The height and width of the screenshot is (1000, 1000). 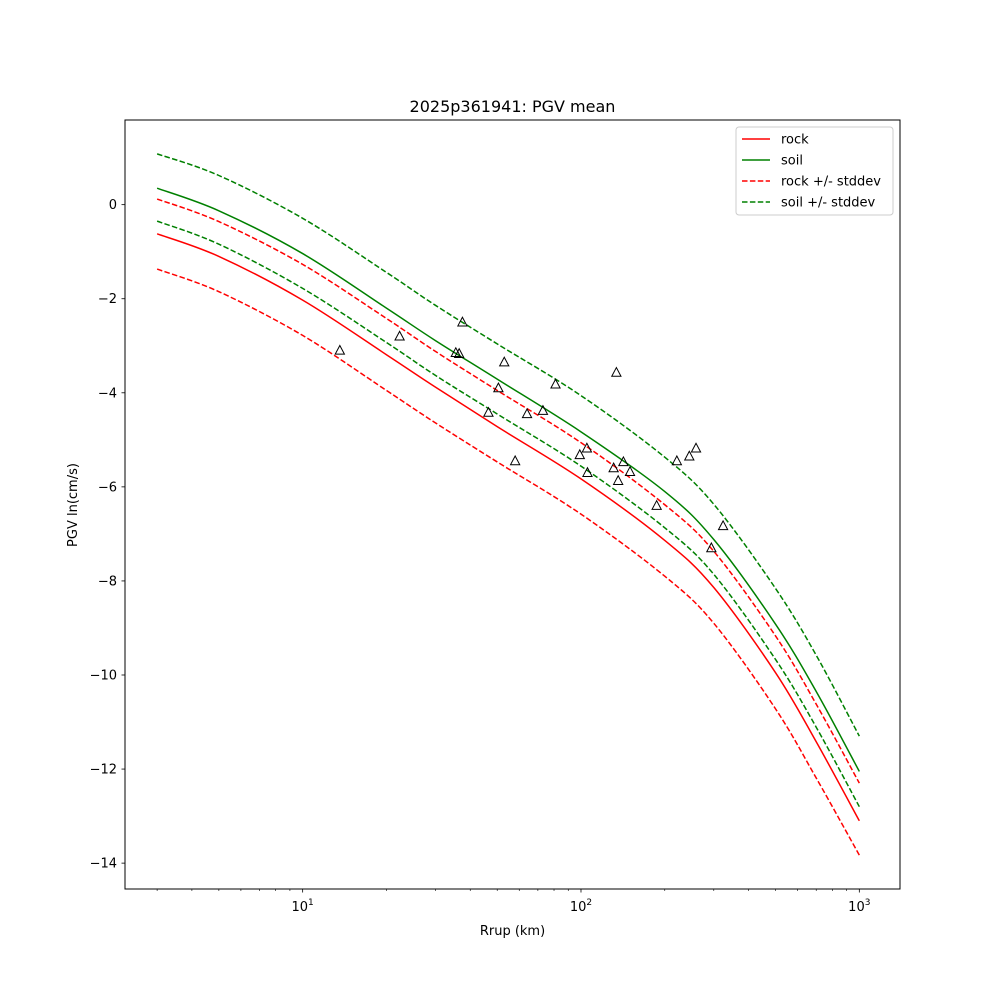 What do you see at coordinates (581, 906) in the screenshot?
I see `x-tick-label: 10²` at bounding box center [581, 906].